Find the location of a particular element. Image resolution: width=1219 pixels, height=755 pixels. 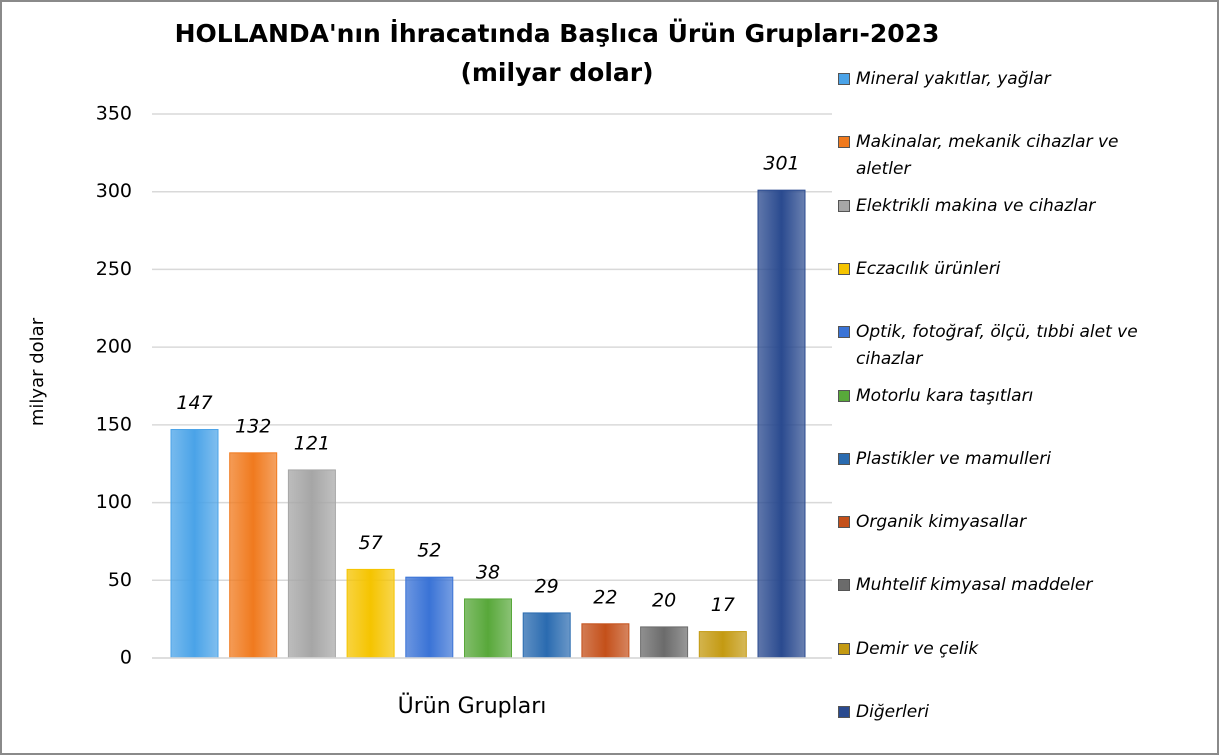

x-tick-label: Ürün Grupları is located at coordinates (472, 706).